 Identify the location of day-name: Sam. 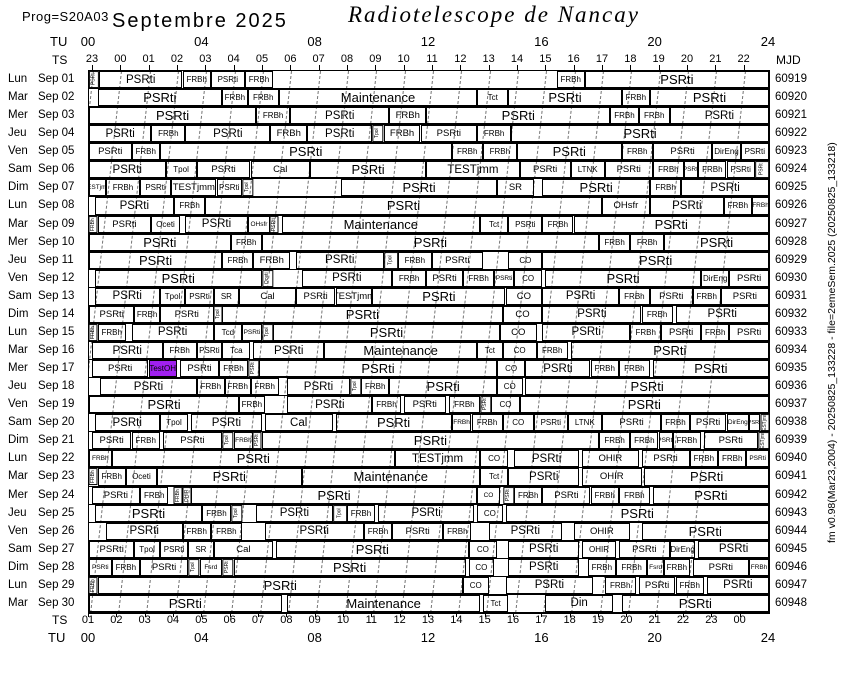
(20, 548).